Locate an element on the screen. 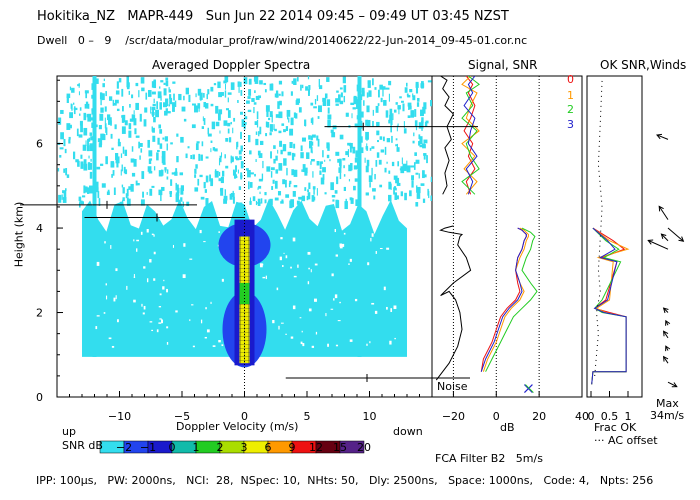 The height and width of the screenshot is (500, 700). ok-x-tick-label: 1 is located at coordinates (628, 416).